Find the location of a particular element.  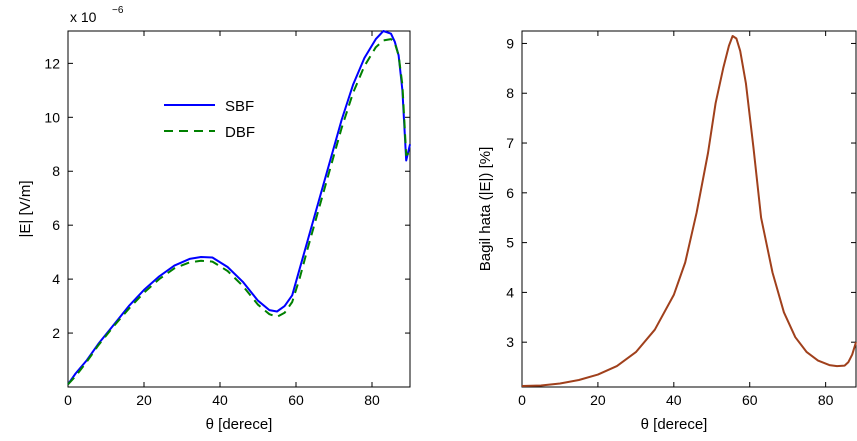

y-tick-label: 3 is located at coordinates (510, 342).